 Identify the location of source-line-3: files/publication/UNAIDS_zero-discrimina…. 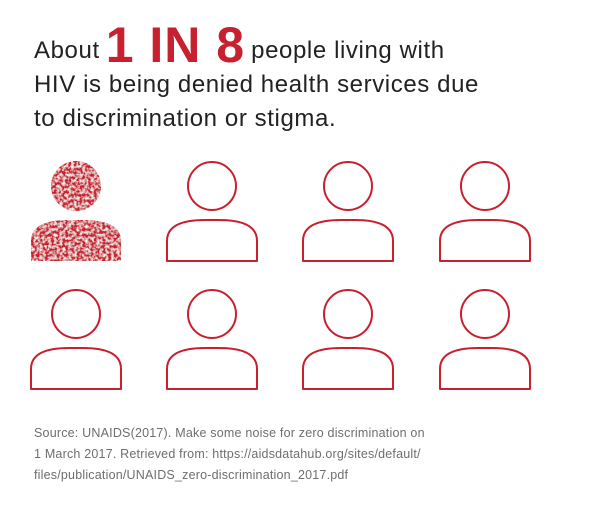
(191, 475).